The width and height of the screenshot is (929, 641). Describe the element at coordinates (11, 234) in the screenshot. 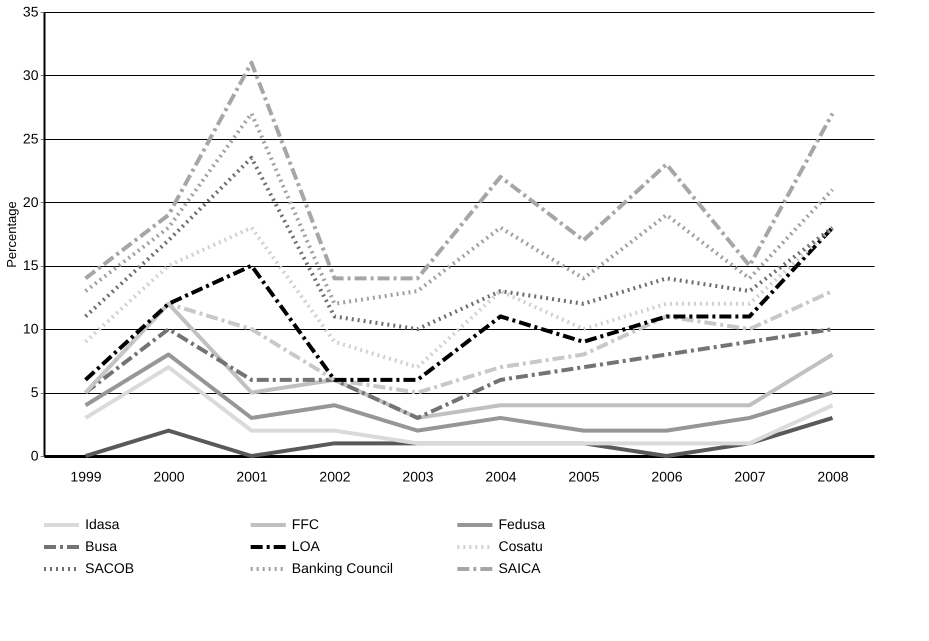

I see `y-axis-title: Percentage` at that location.